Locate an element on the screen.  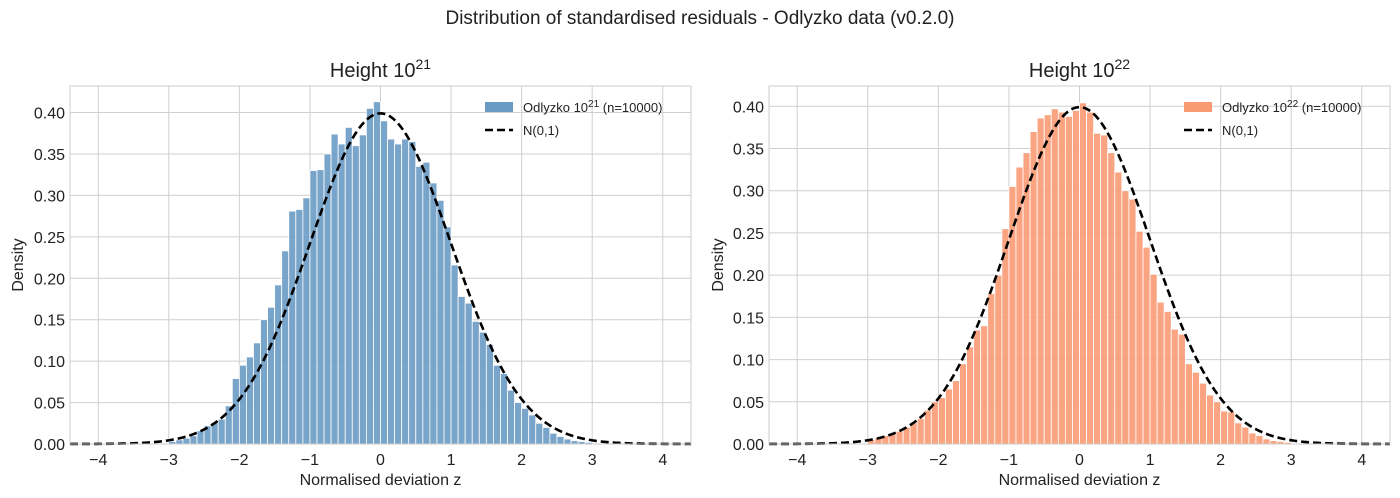
x-tick-label: −1 is located at coordinates (310, 460).